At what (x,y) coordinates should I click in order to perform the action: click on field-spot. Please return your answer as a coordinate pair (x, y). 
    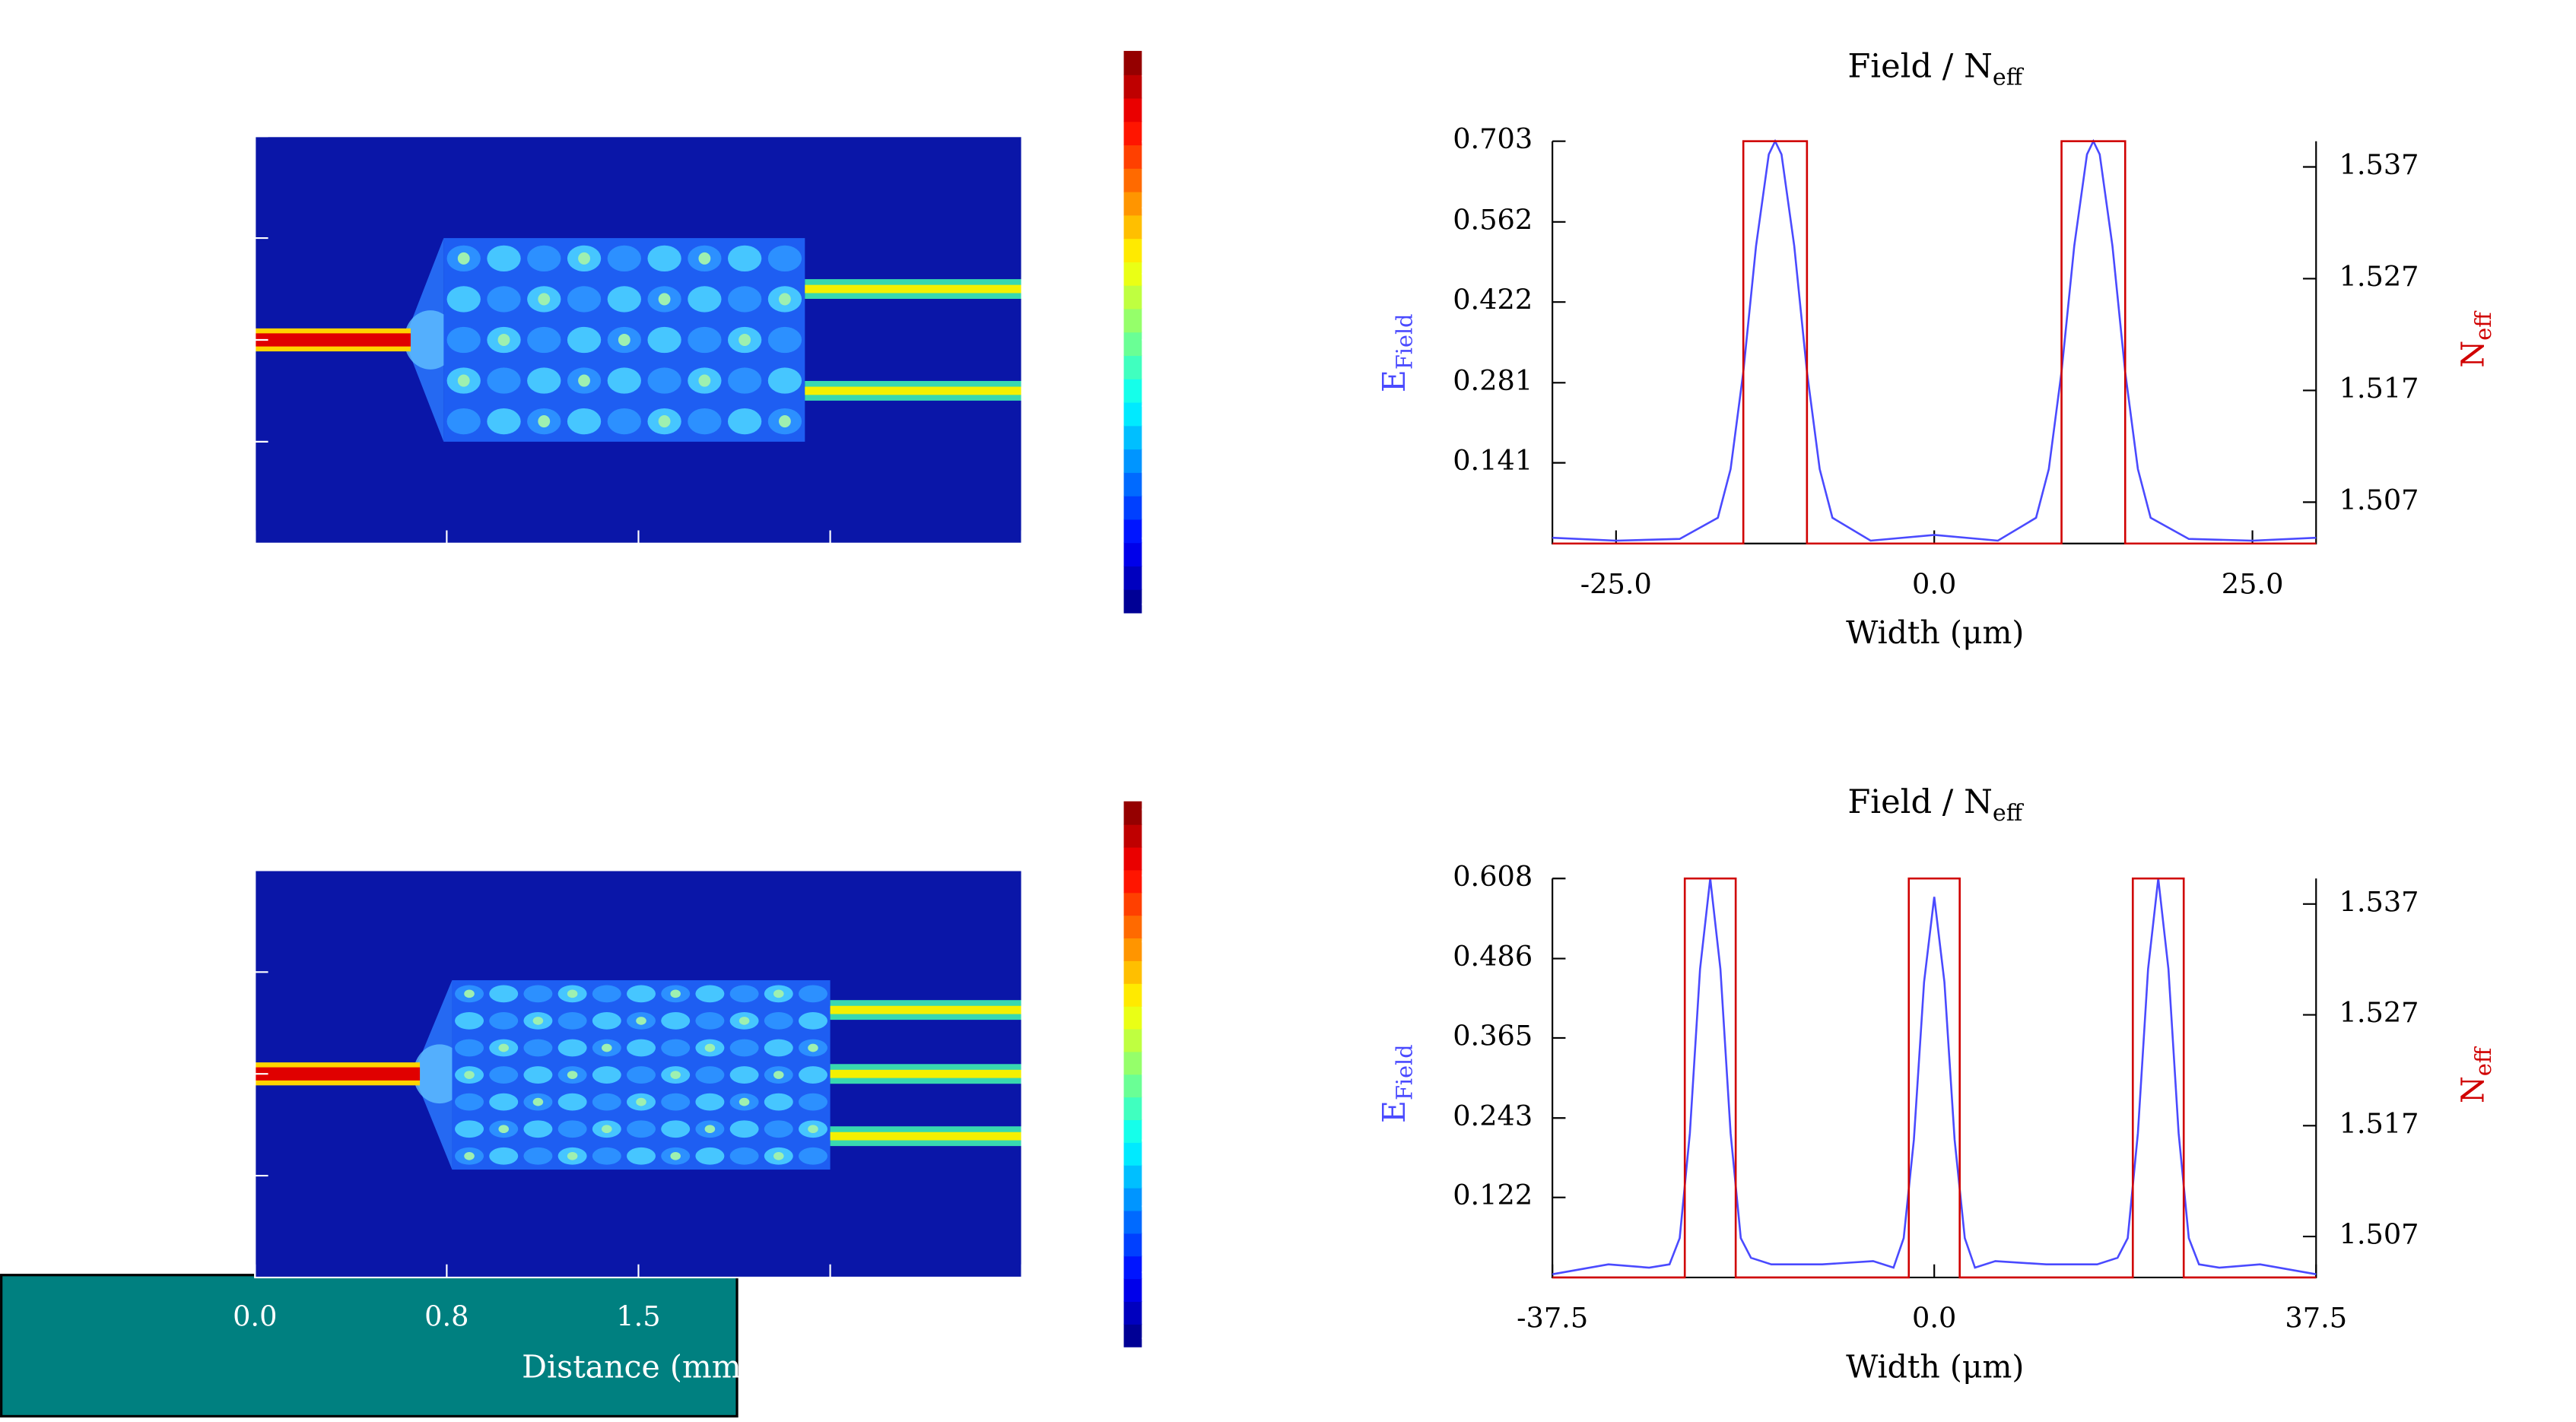
    Looking at the image, I should click on (431, 340).